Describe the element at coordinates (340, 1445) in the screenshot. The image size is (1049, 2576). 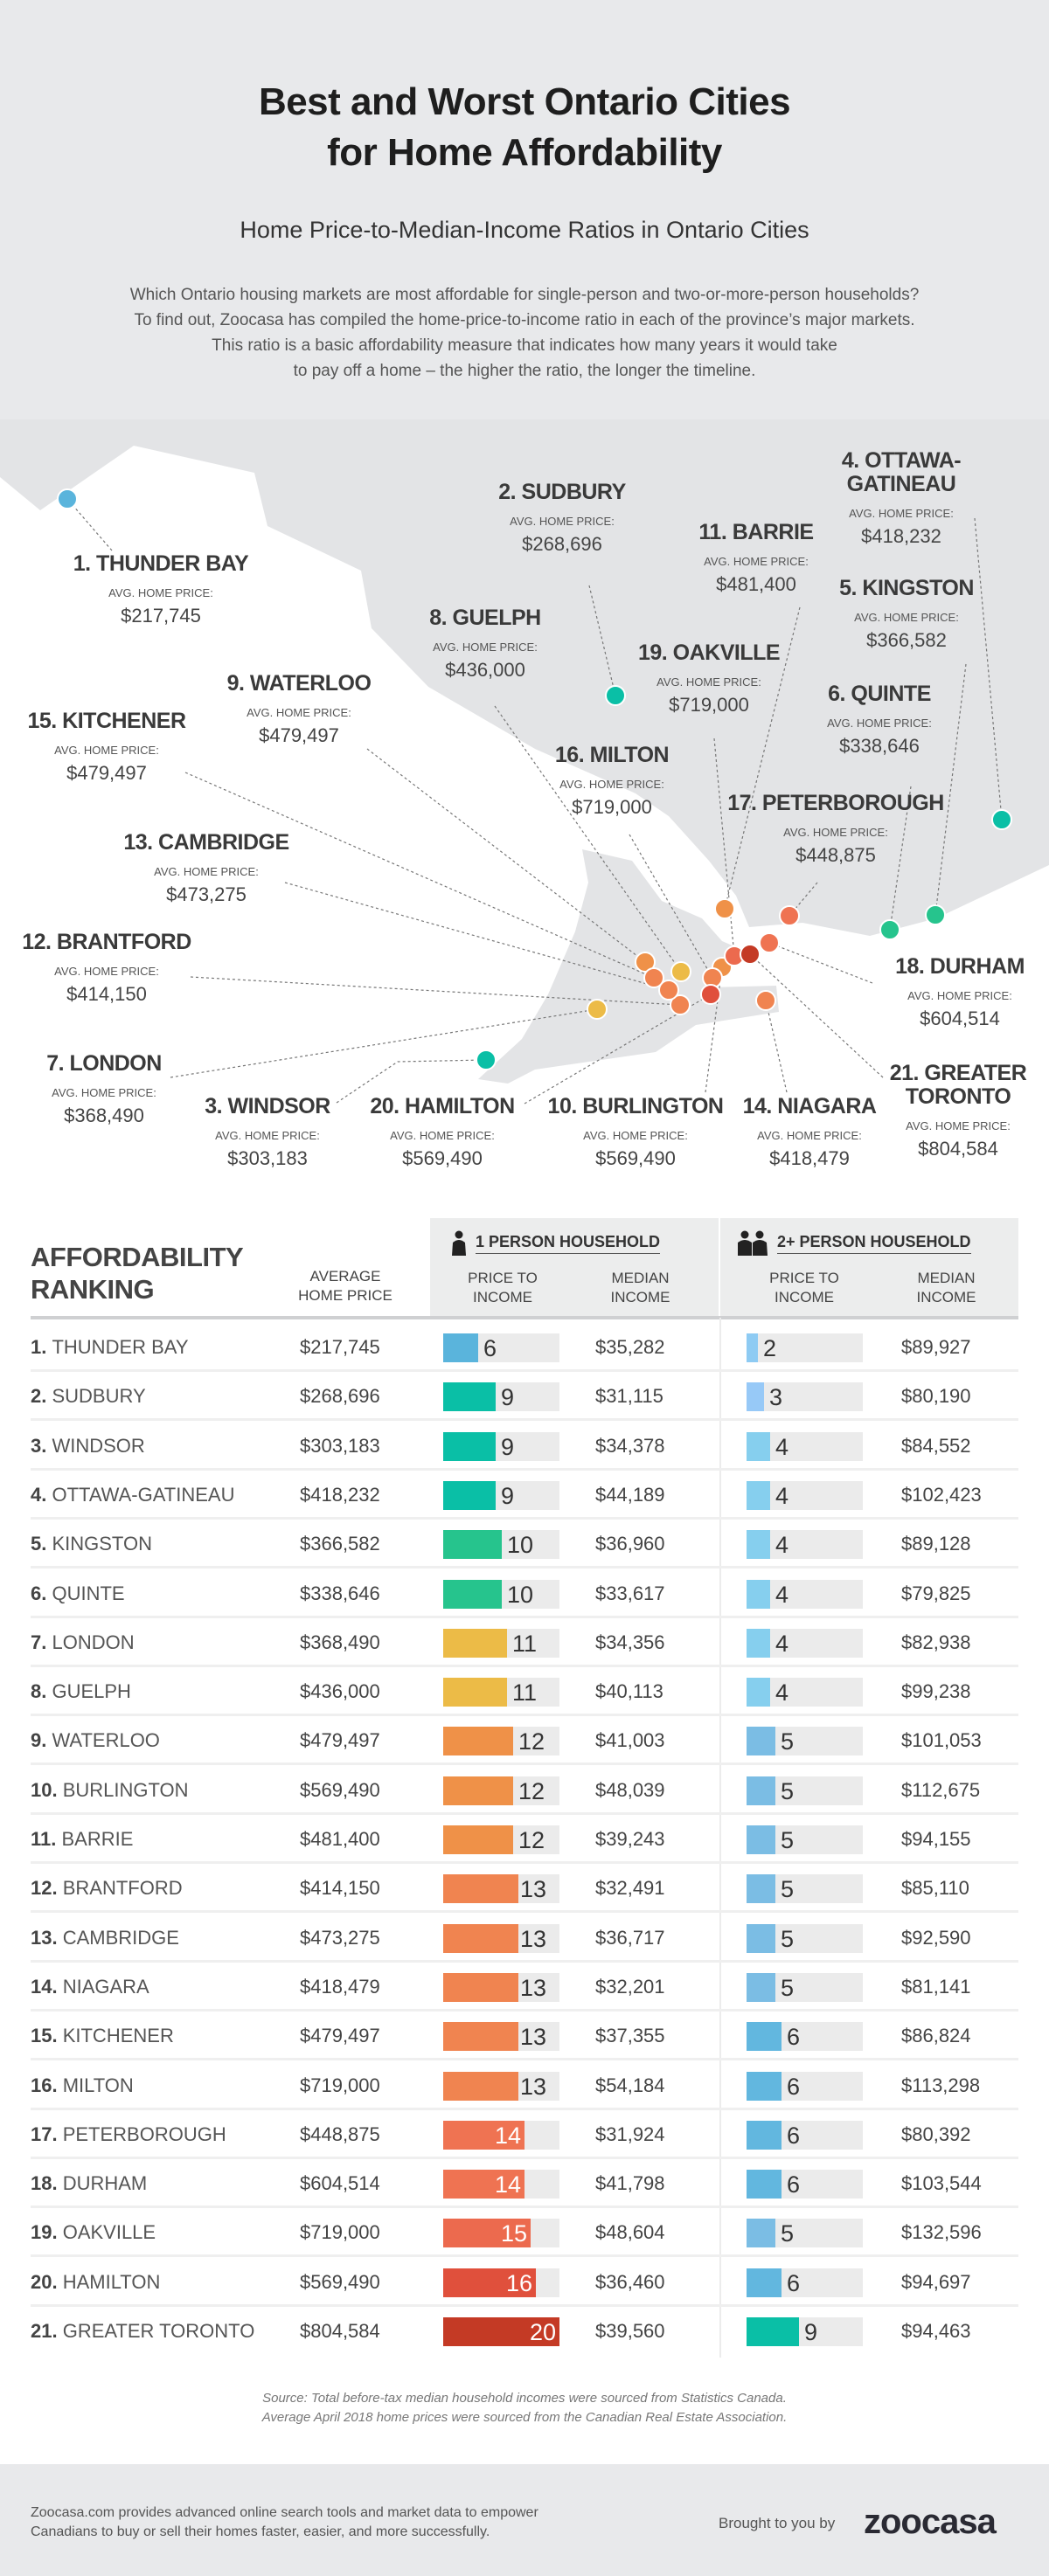
I see `avg-home-price: $303,183` at that location.